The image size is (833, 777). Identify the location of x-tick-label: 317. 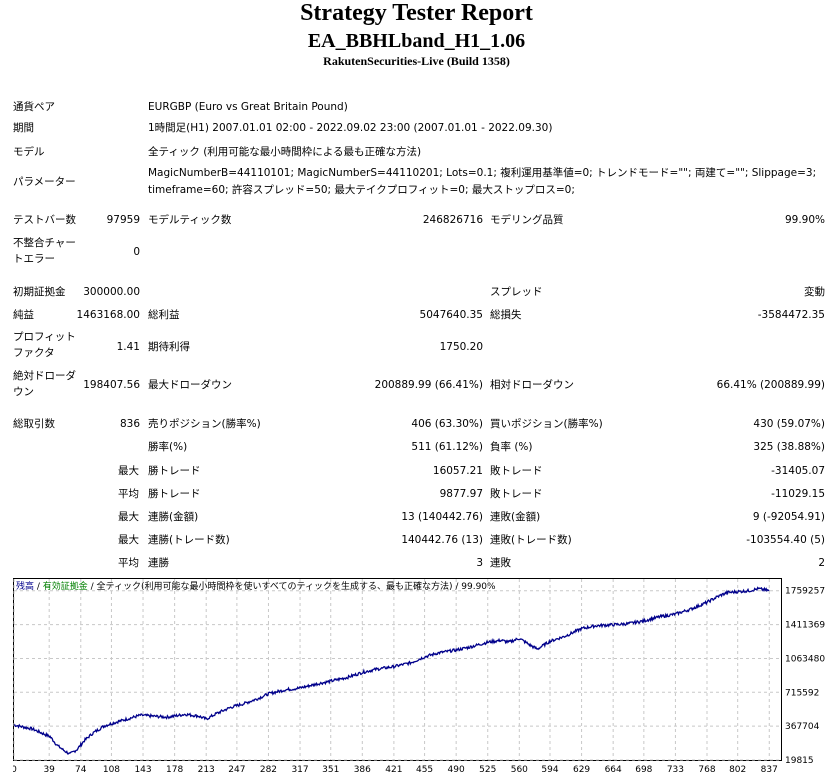
(299, 770).